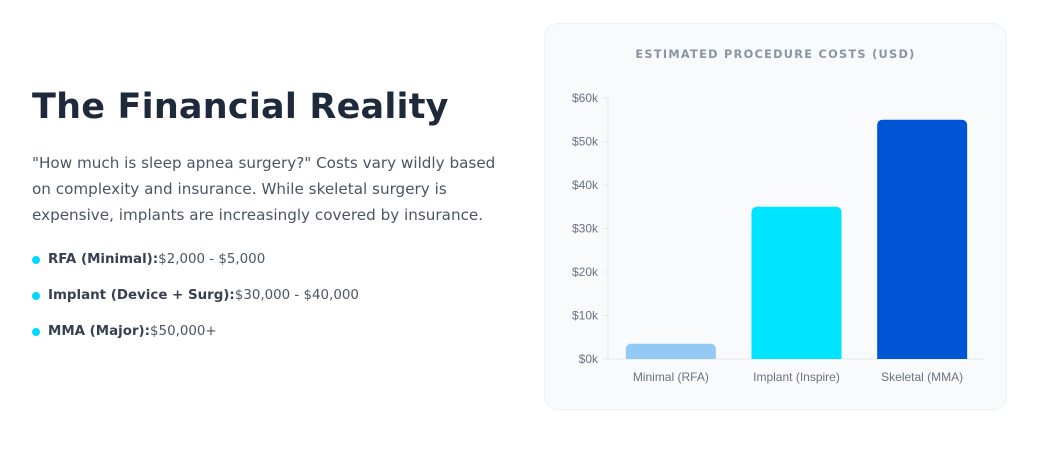 The image size is (1048, 449). I want to click on y-tick-label: $10k, so click(585, 316).